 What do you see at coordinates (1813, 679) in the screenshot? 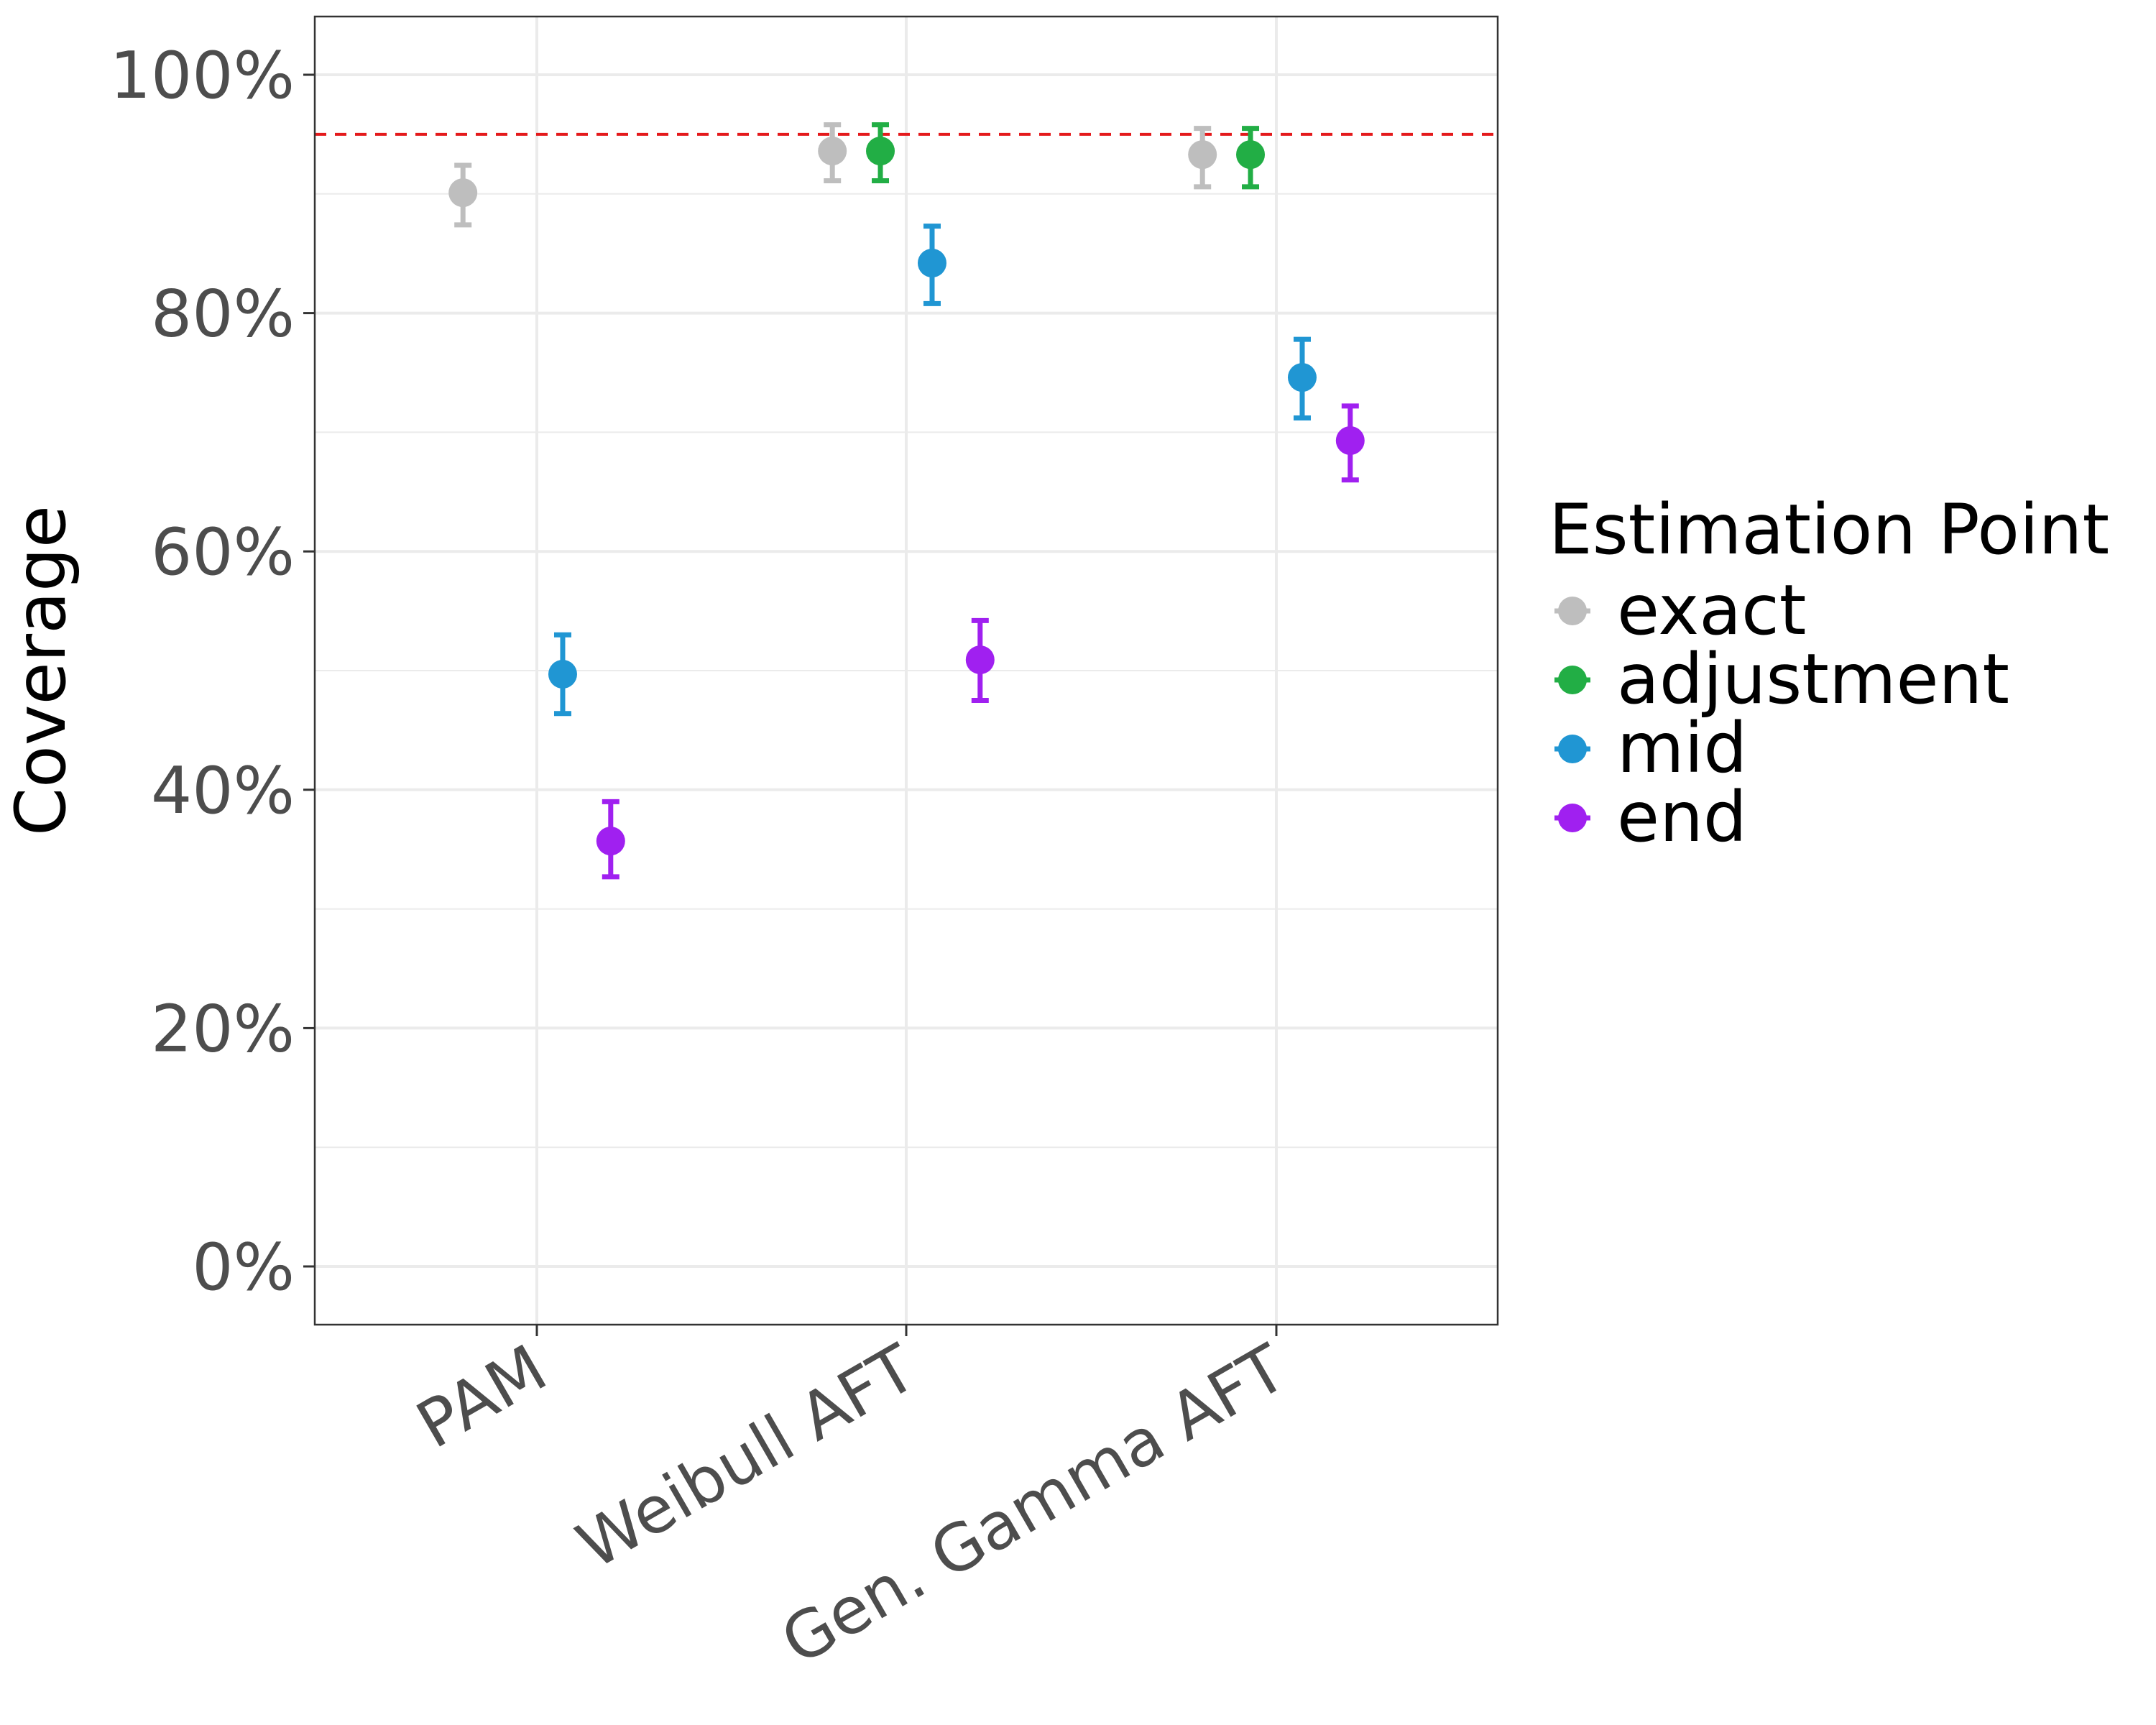
I see `legend-label-adjustment: adjustment` at bounding box center [1813, 679].